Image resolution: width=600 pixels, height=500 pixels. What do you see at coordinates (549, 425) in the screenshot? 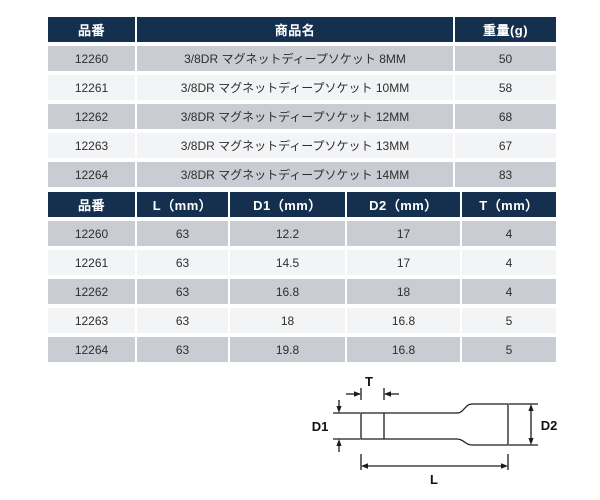
I see `d2-dimension-label: D2` at bounding box center [549, 425].